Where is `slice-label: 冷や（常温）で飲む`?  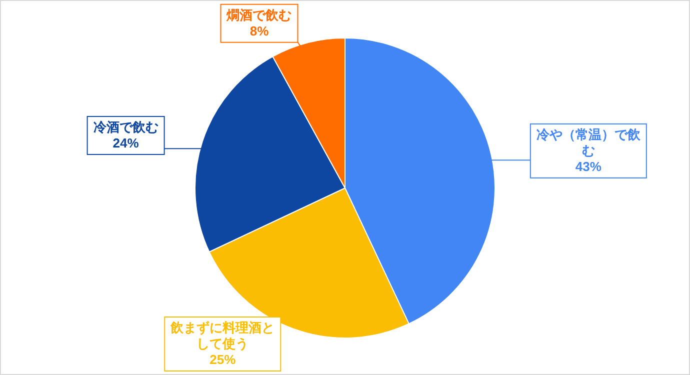 slice-label: 冷や（常温）で飲む is located at coordinates (589, 142).